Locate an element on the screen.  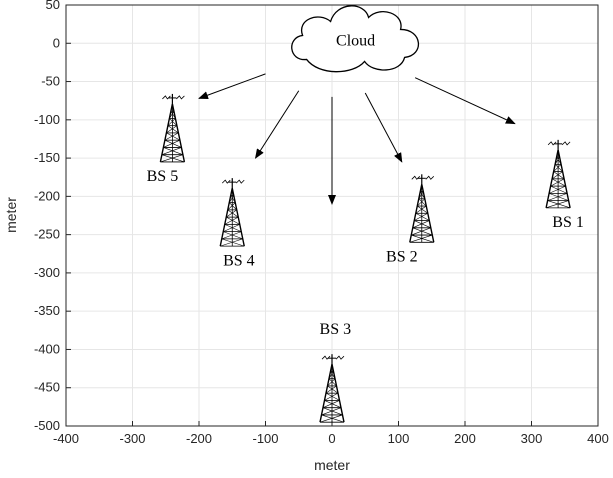
link-arrows is located at coordinates (357, 139).